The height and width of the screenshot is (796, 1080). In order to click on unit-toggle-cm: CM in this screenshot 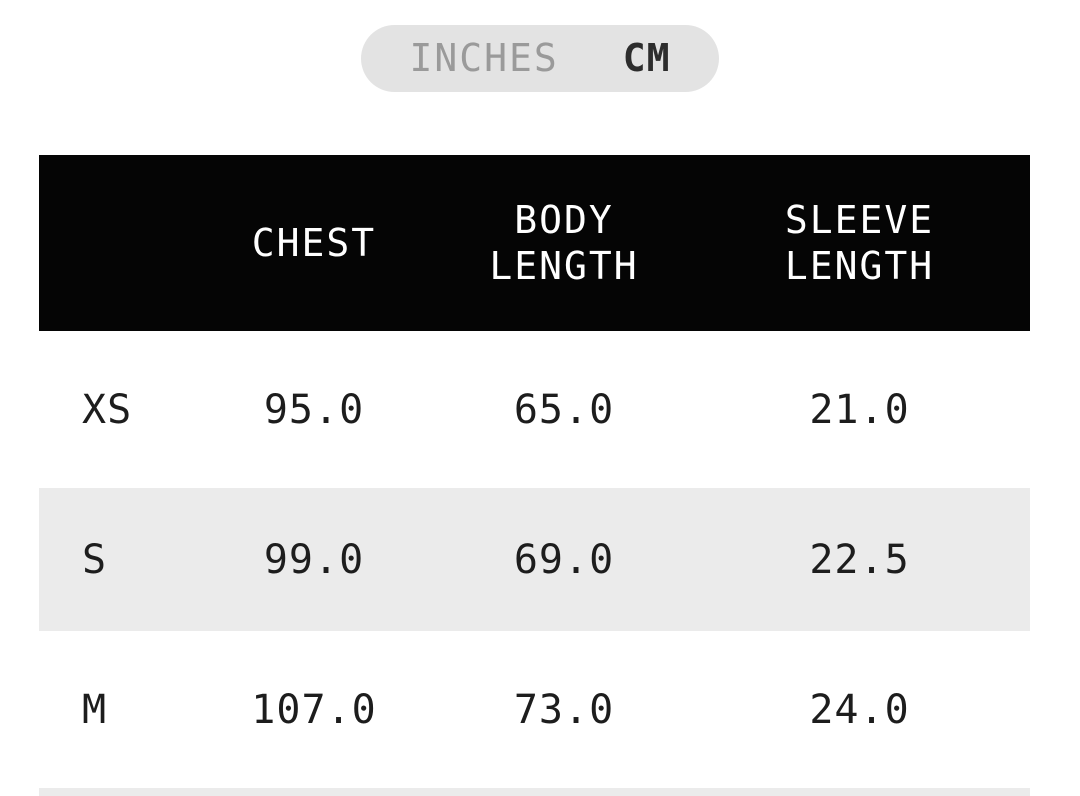, I will do `click(647, 58)`.